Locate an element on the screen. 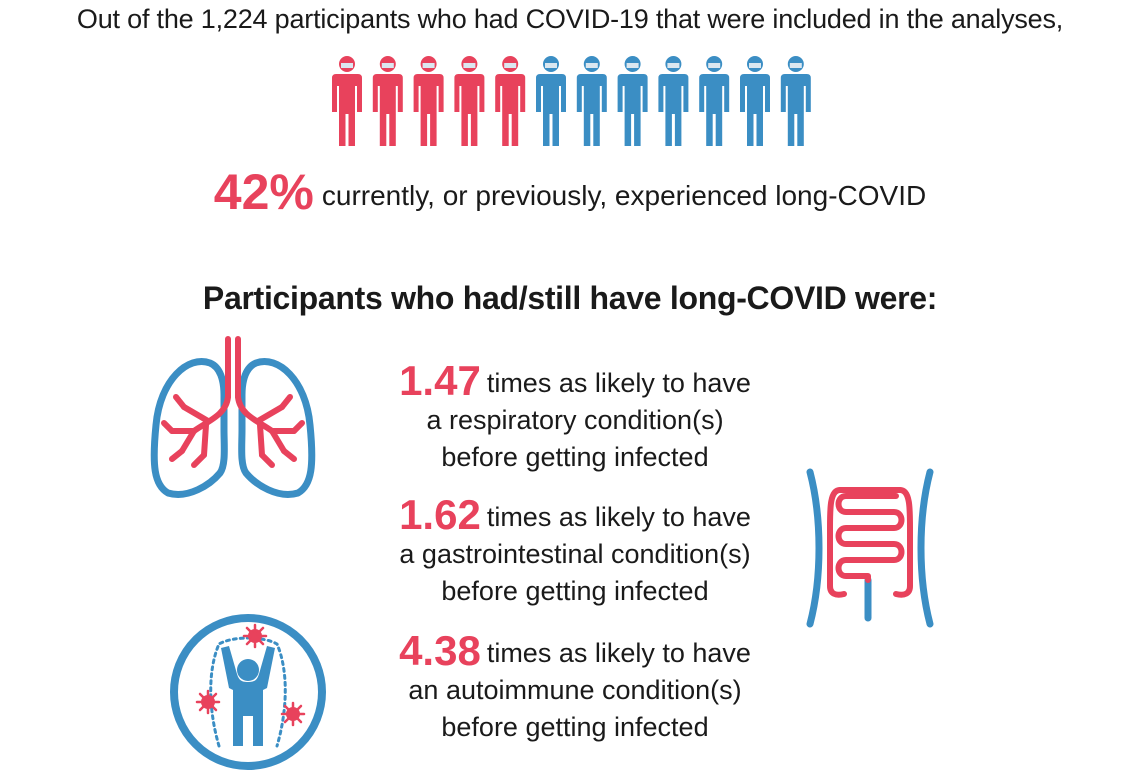  stat-value: 42% is located at coordinates (263, 192).